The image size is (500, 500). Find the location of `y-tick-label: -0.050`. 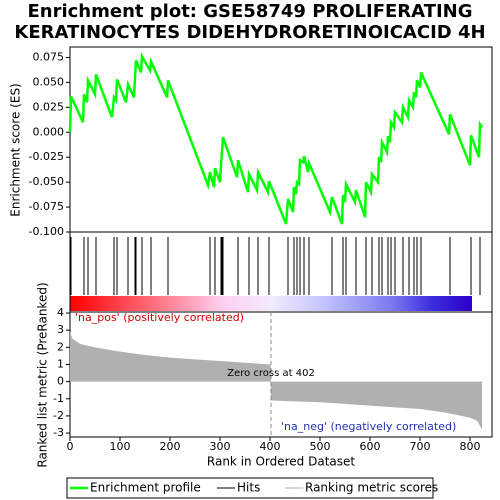

y-tick-label: -0.050 is located at coordinates (46, 181).